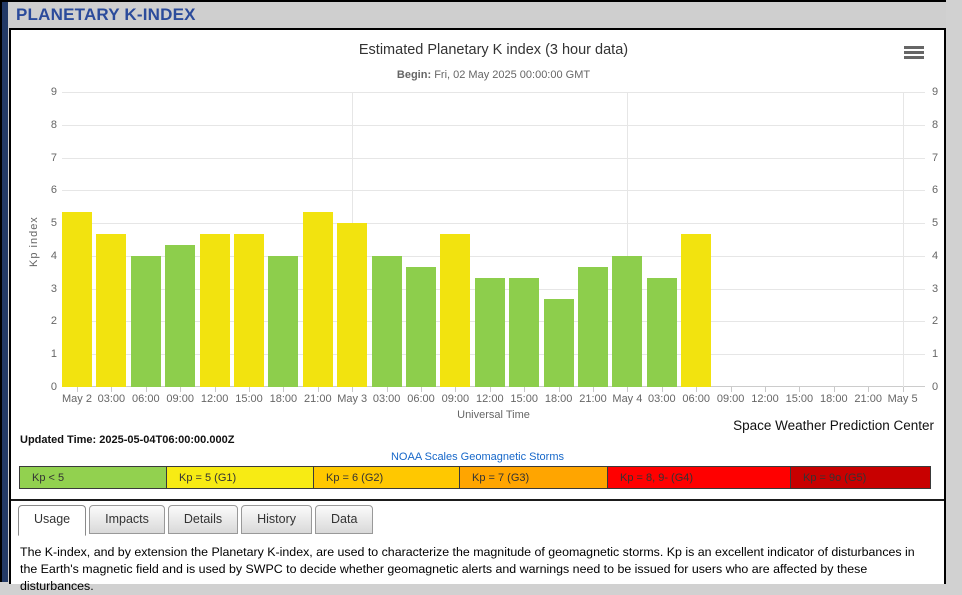 The height and width of the screenshot is (595, 962). Describe the element at coordinates (53, 255) in the screenshot. I see `y-axis-label-left: 4` at that location.